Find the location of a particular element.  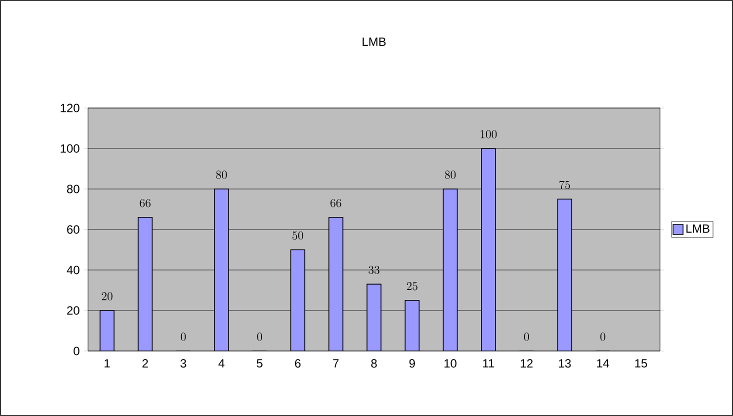

x-tick-label: 10 is located at coordinates (450, 363).